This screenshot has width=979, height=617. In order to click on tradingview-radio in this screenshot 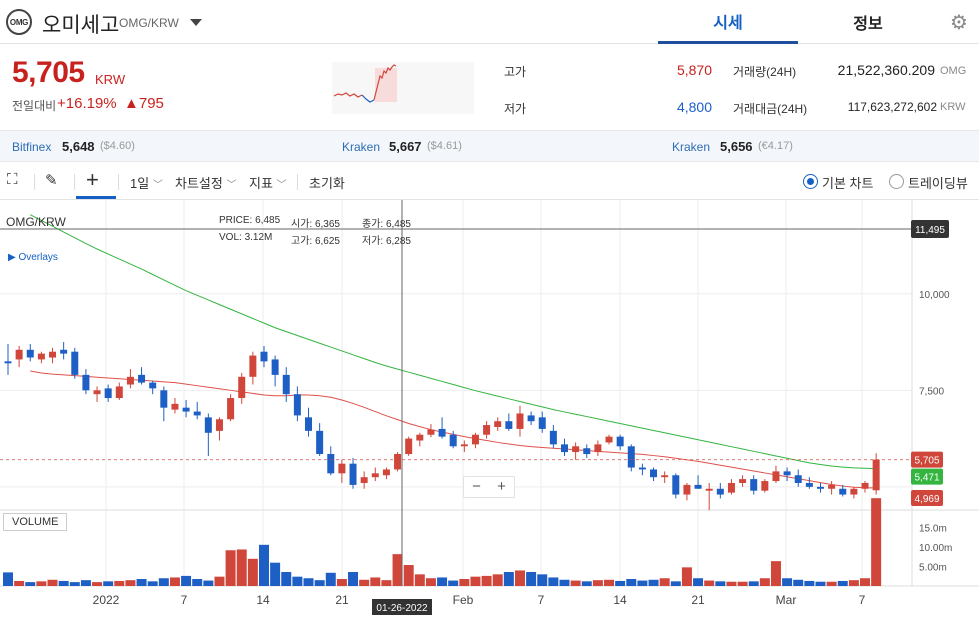, I will do `click(896, 181)`.